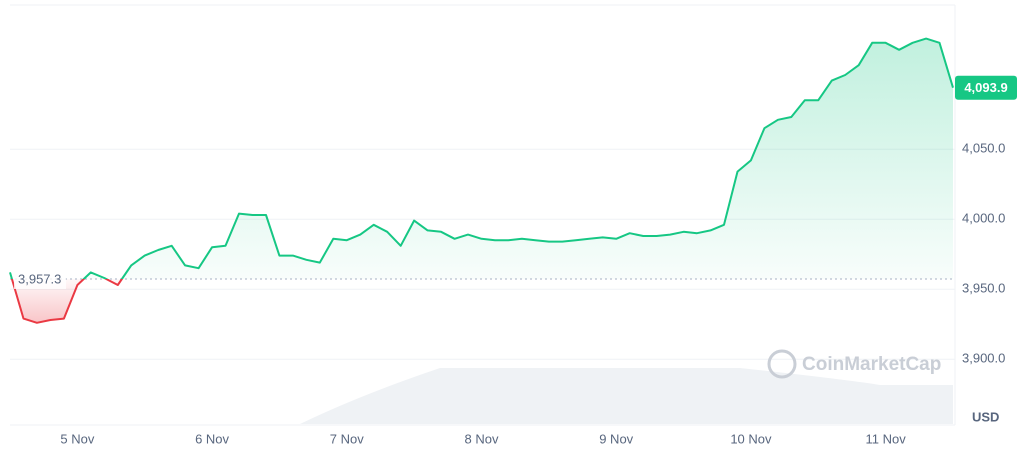 The image size is (1024, 465). Describe the element at coordinates (751, 438) in the screenshot. I see `x-tick-label: 10 Nov` at that location.